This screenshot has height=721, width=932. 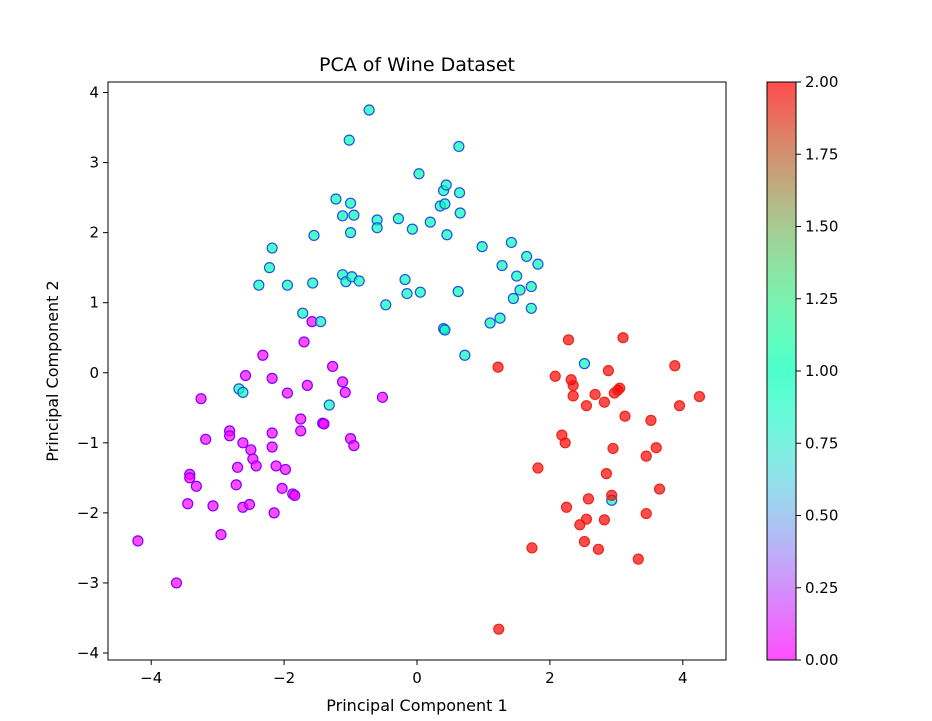 What do you see at coordinates (683, 678) in the screenshot?
I see `x-tick-label: 4` at bounding box center [683, 678].